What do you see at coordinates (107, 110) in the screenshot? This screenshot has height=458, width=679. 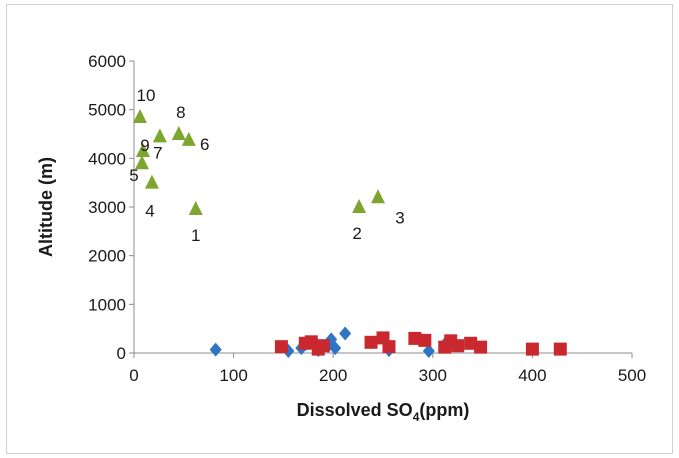 I see `y-tick-label: 5000` at bounding box center [107, 110].